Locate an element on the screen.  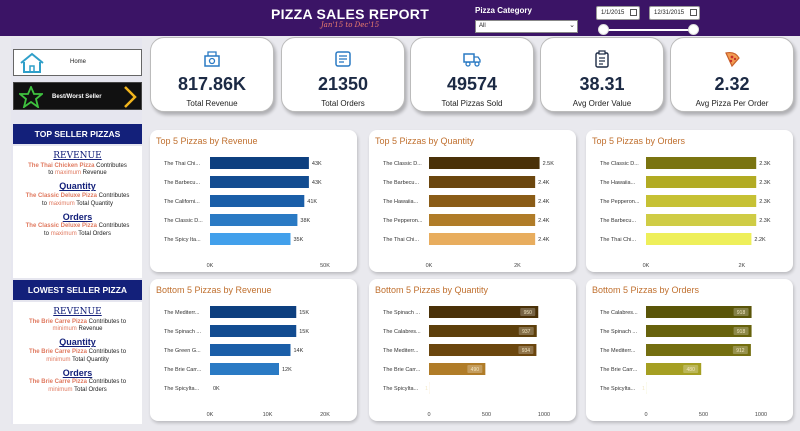
low-quantity-keyword: minimum is located at coordinates (58, 359).